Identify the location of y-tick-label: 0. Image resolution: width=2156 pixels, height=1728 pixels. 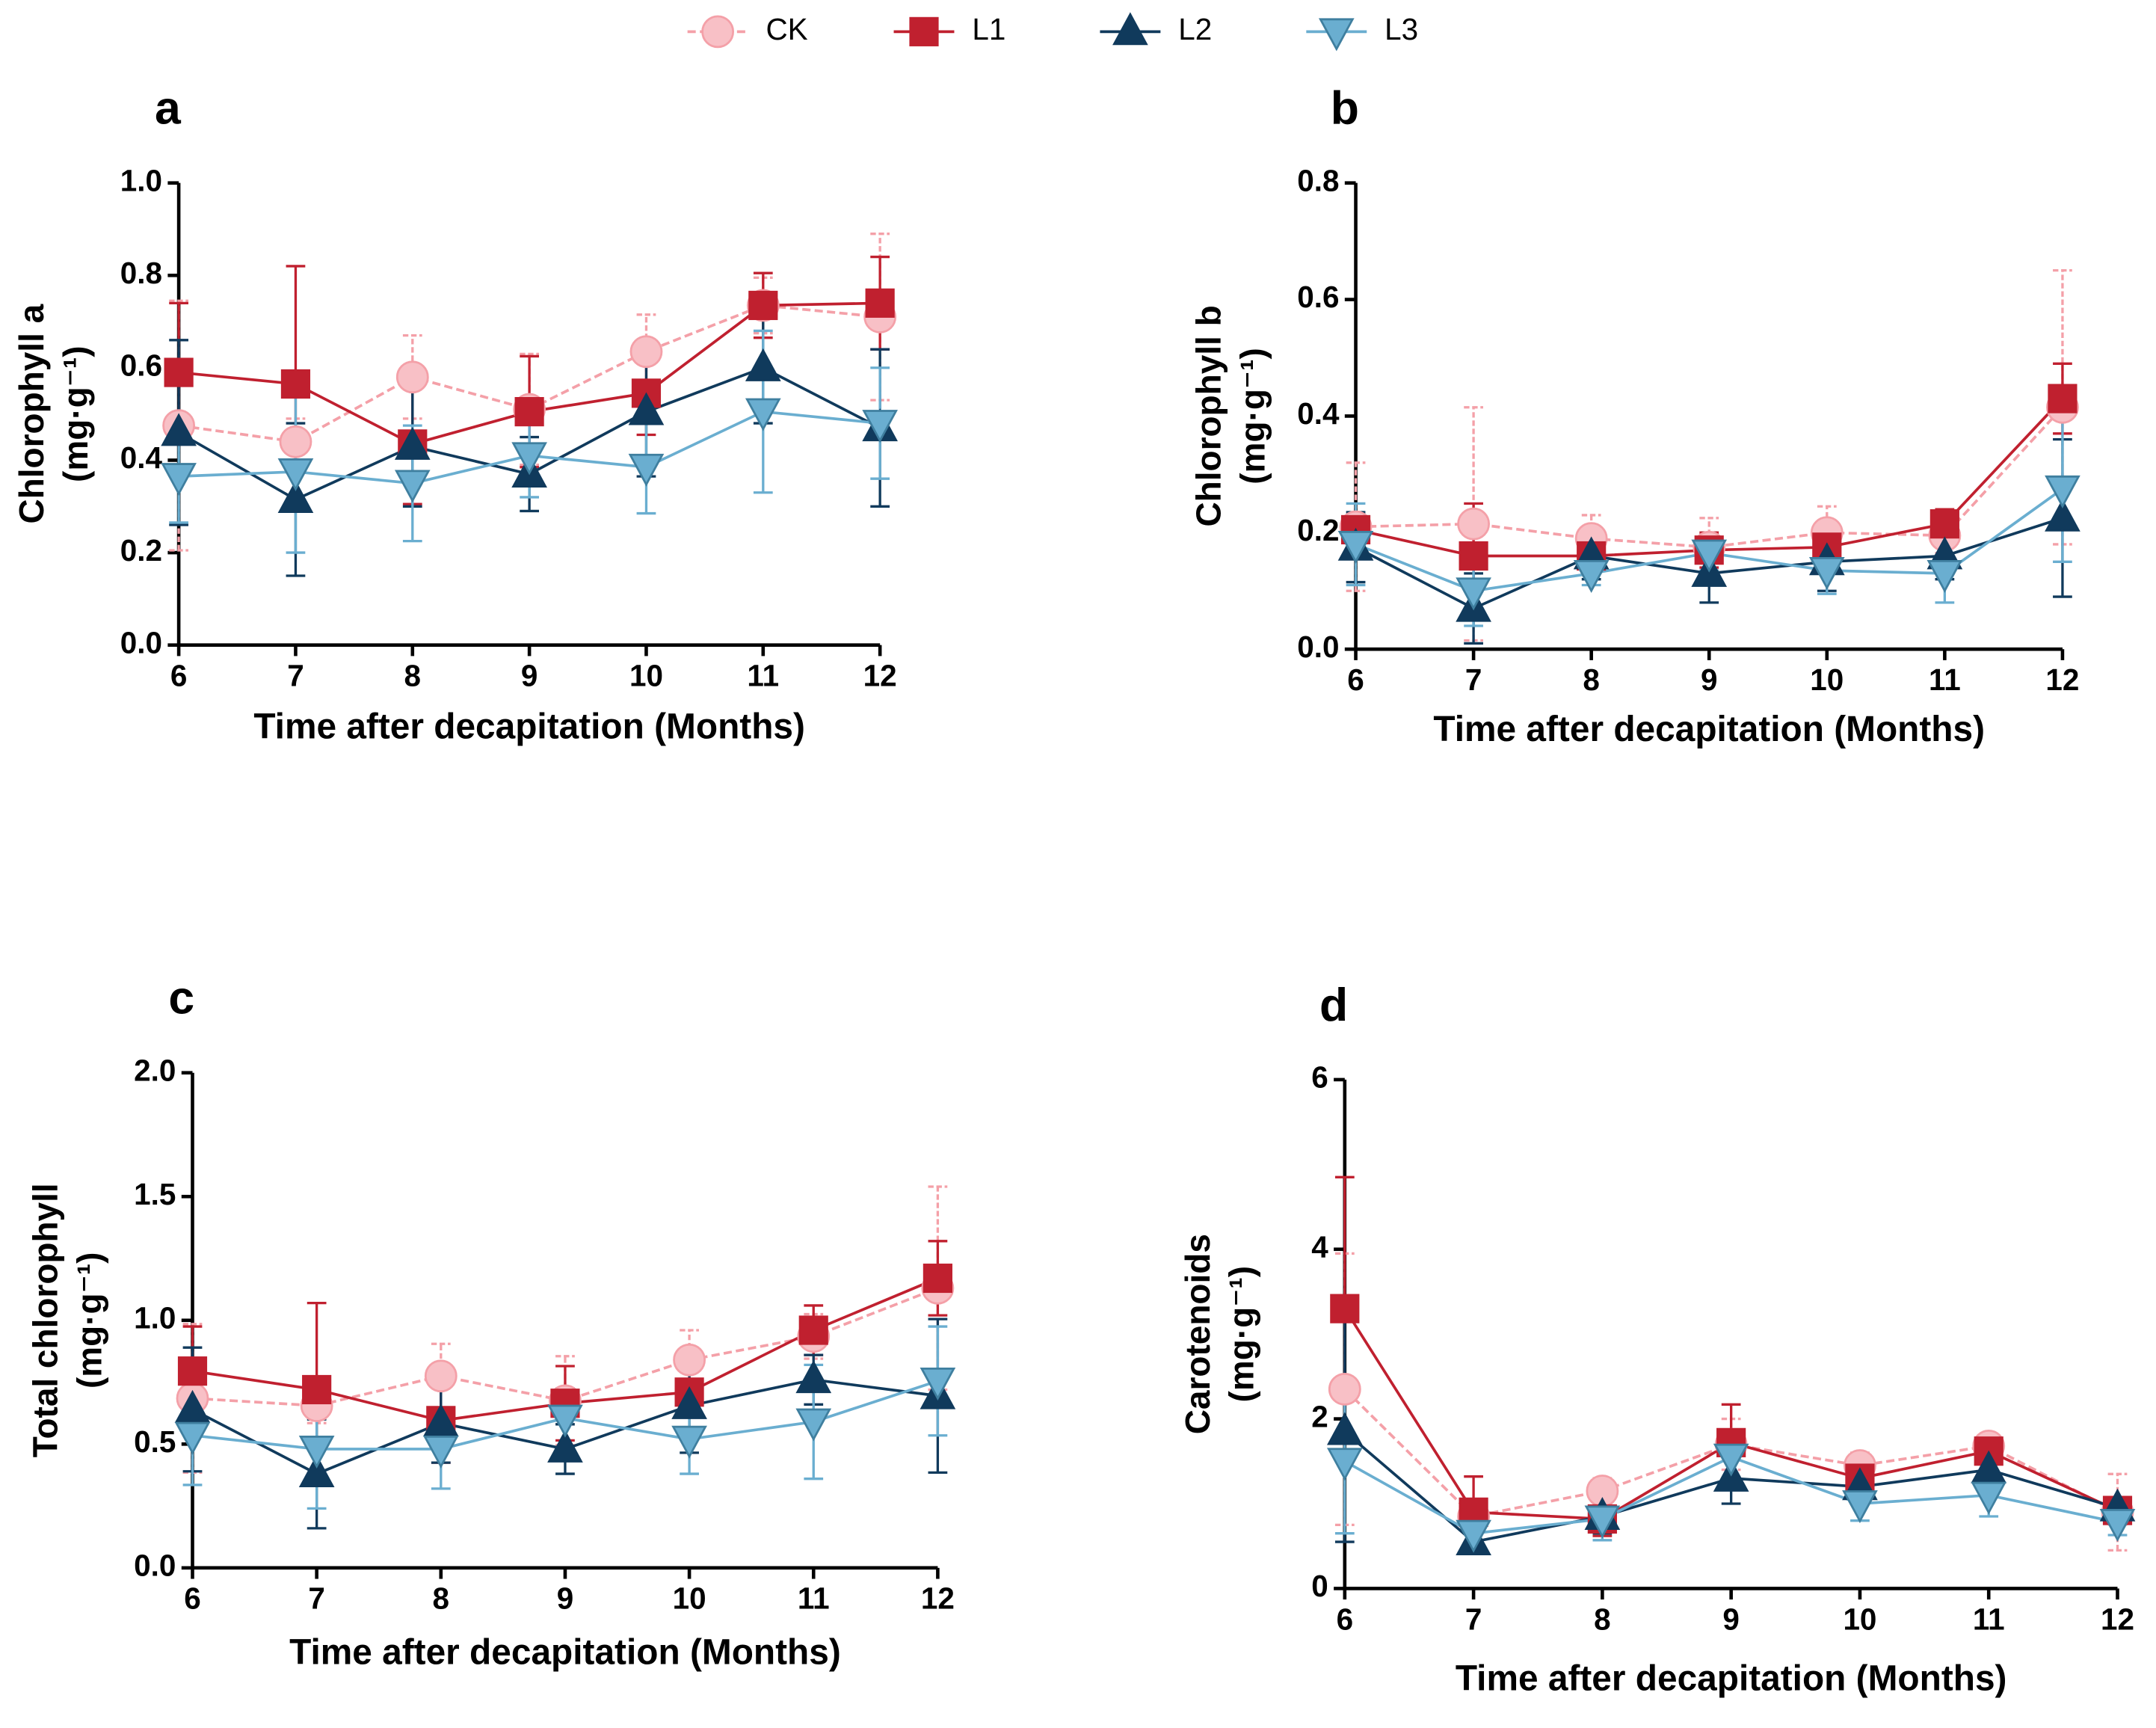
(1319, 1586).